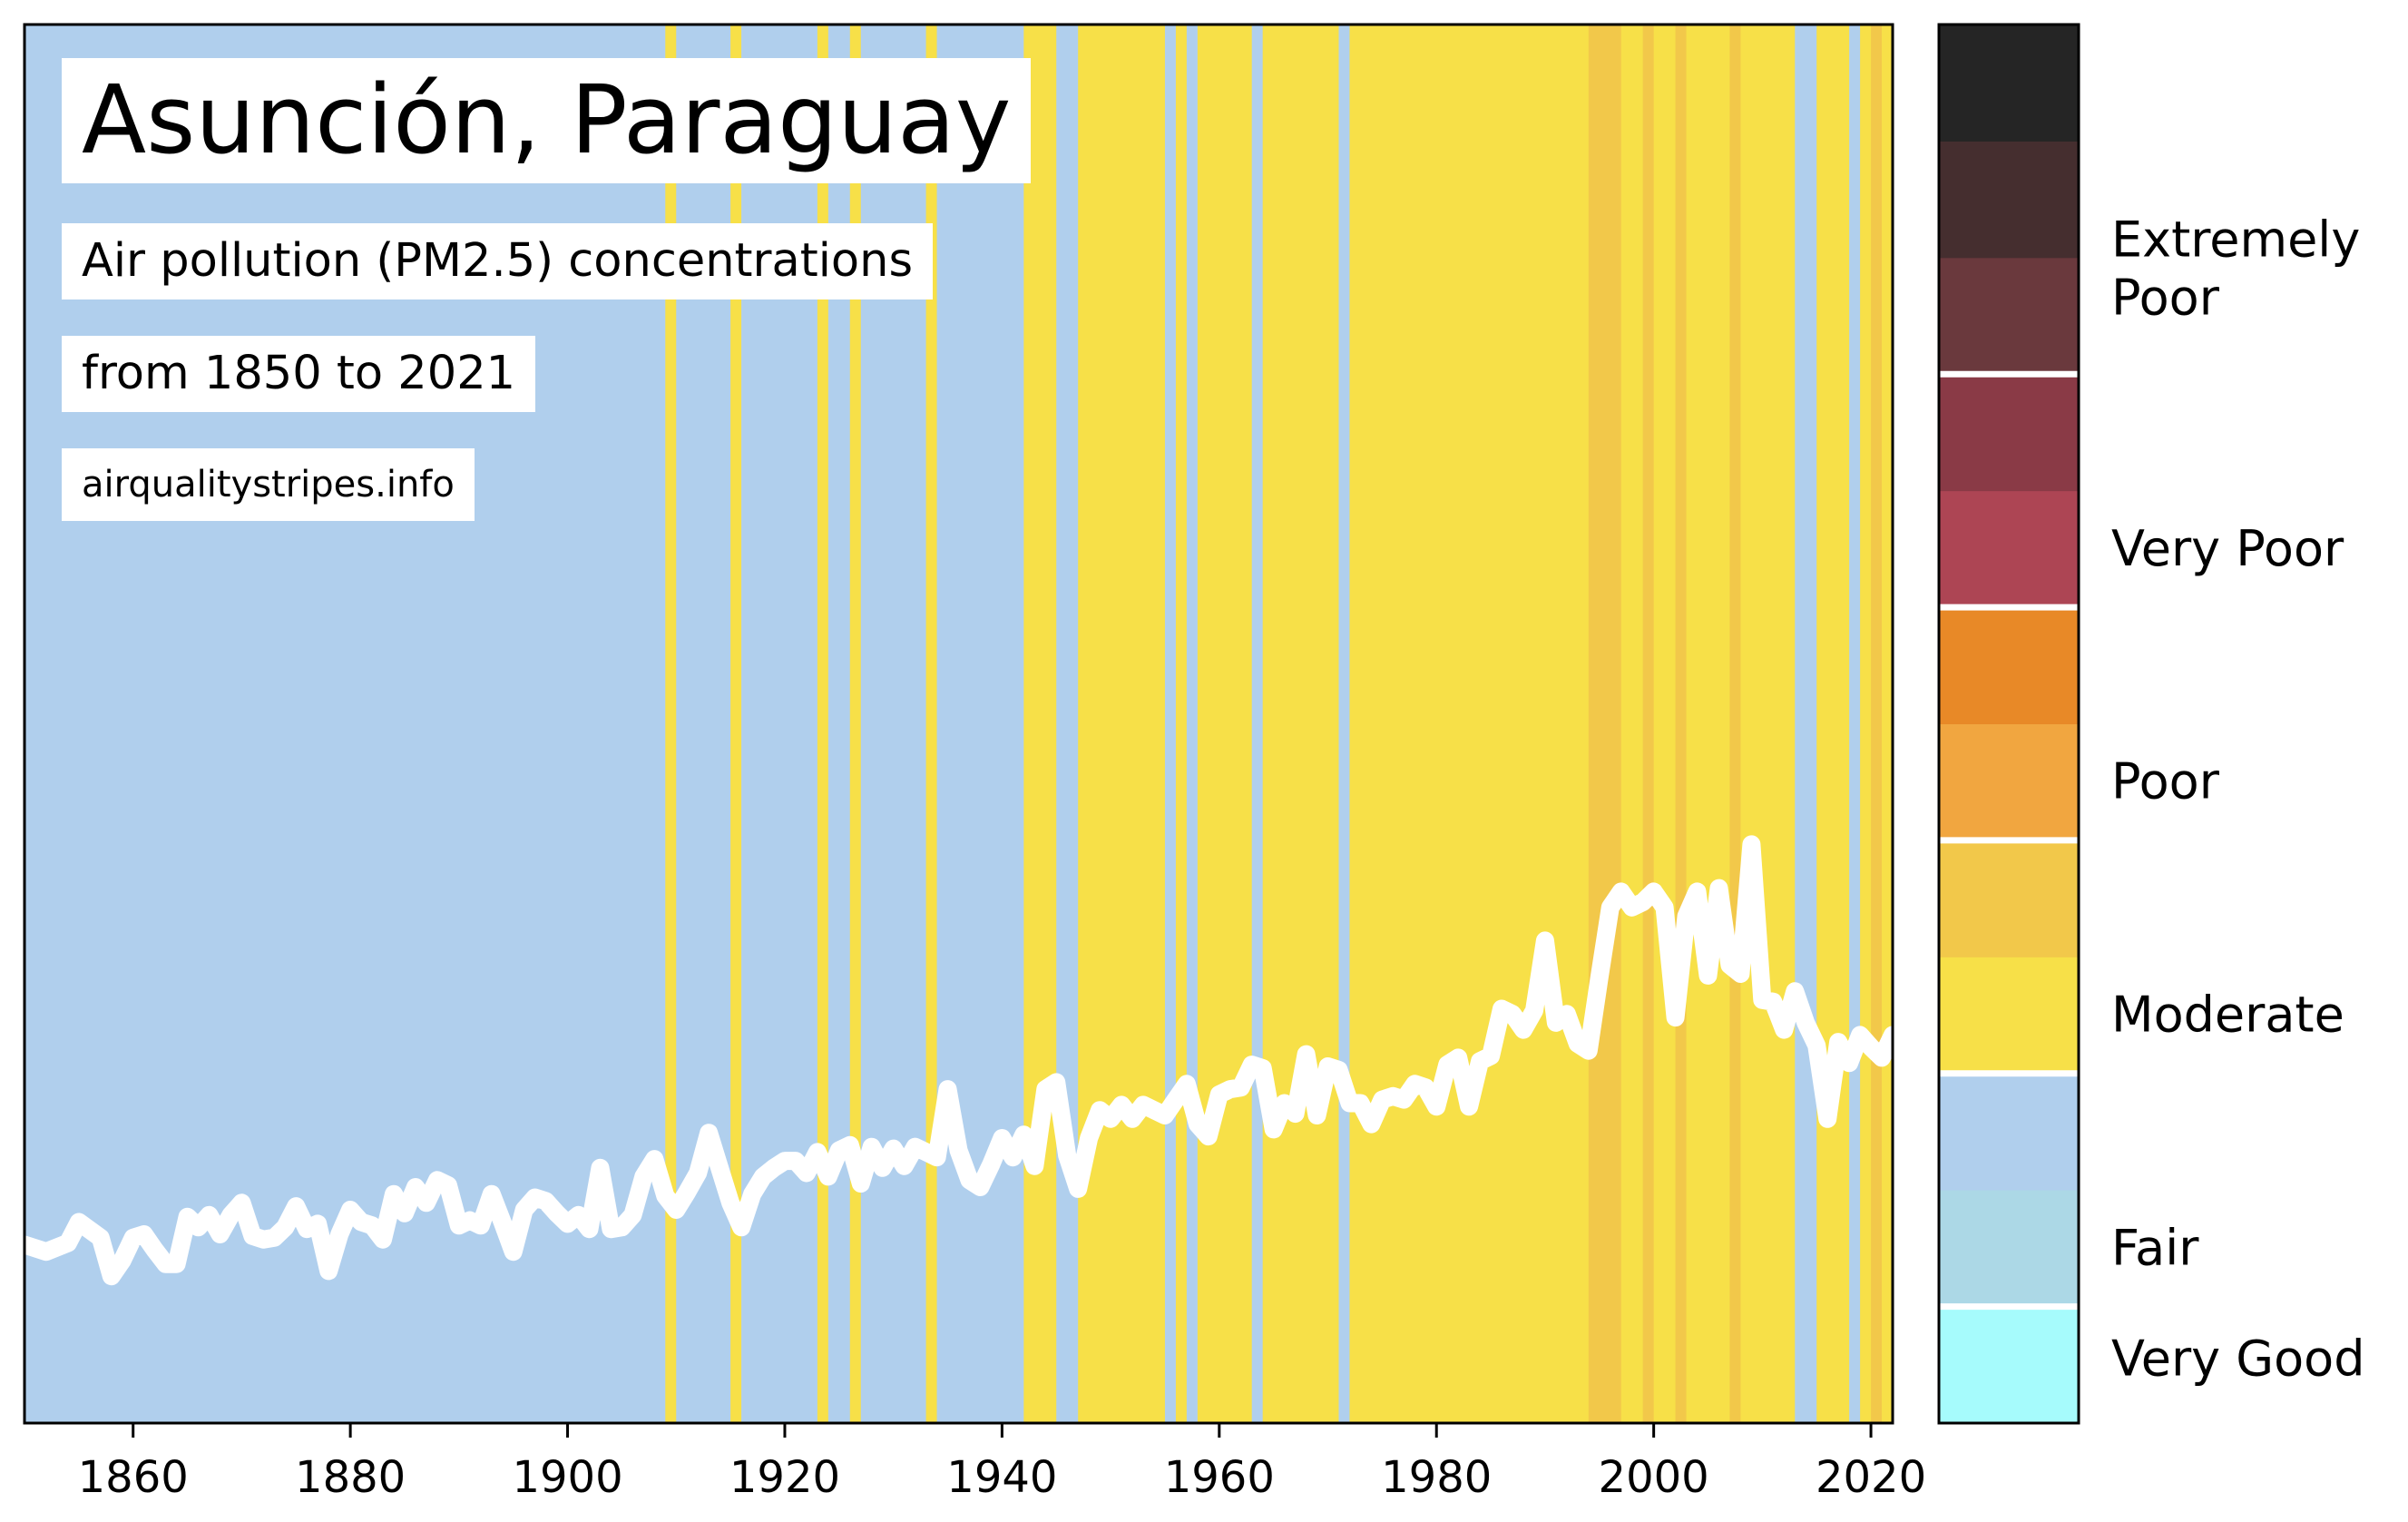 The height and width of the screenshot is (1522, 2408). Describe the element at coordinates (2238, 1358) in the screenshot. I see `legend-label: Very Good` at that location.